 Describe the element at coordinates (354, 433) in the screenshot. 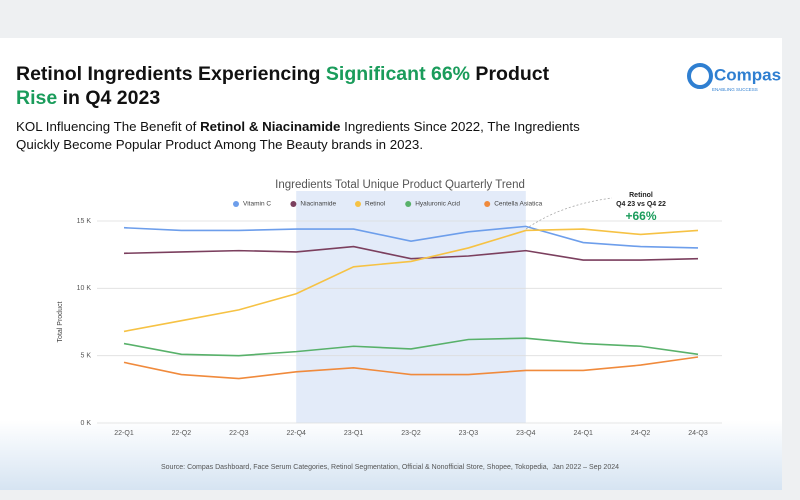

I see `x-tick-label: 23-Q1` at that location.